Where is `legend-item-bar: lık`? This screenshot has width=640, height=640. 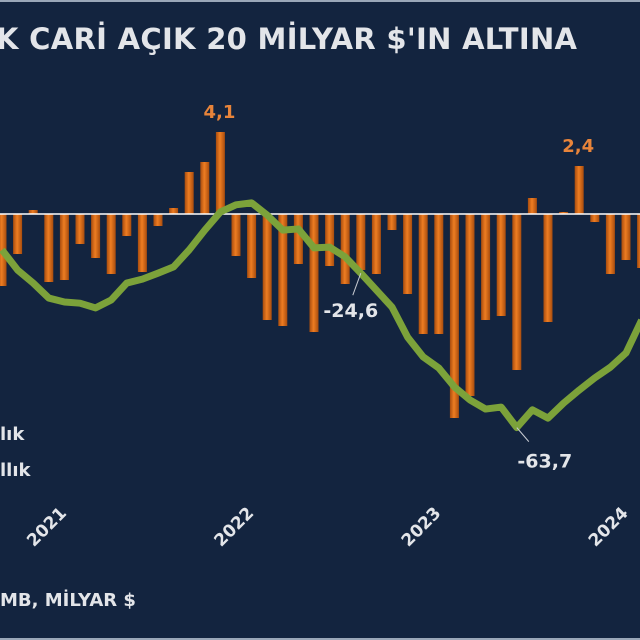 legend-item-bar: lık is located at coordinates (12, 434).